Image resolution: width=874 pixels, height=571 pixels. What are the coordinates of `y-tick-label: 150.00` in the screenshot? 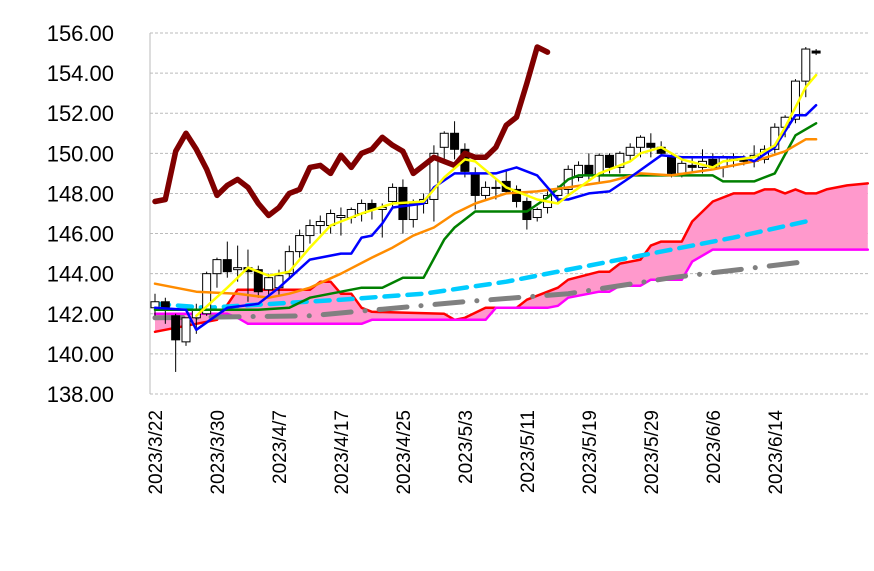 It's located at (80, 153).